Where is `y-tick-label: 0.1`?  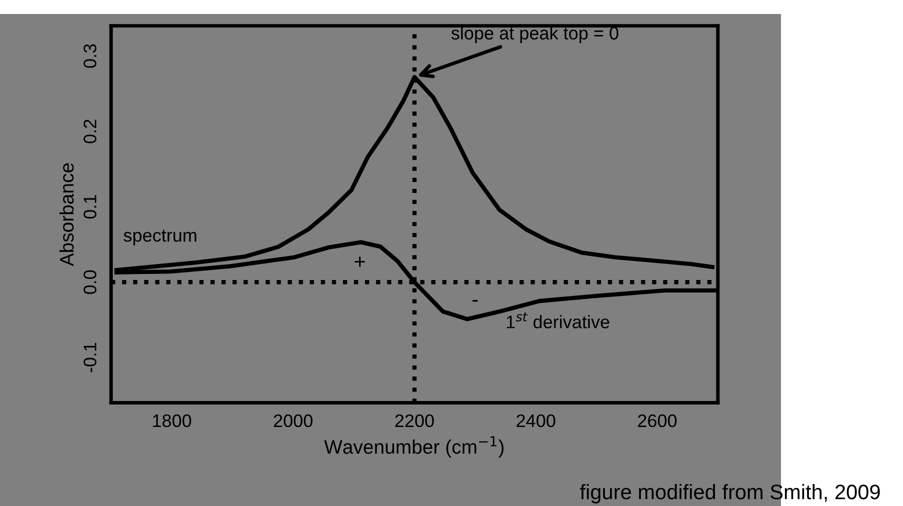
y-tick-label: 0.1 is located at coordinates (90, 207).